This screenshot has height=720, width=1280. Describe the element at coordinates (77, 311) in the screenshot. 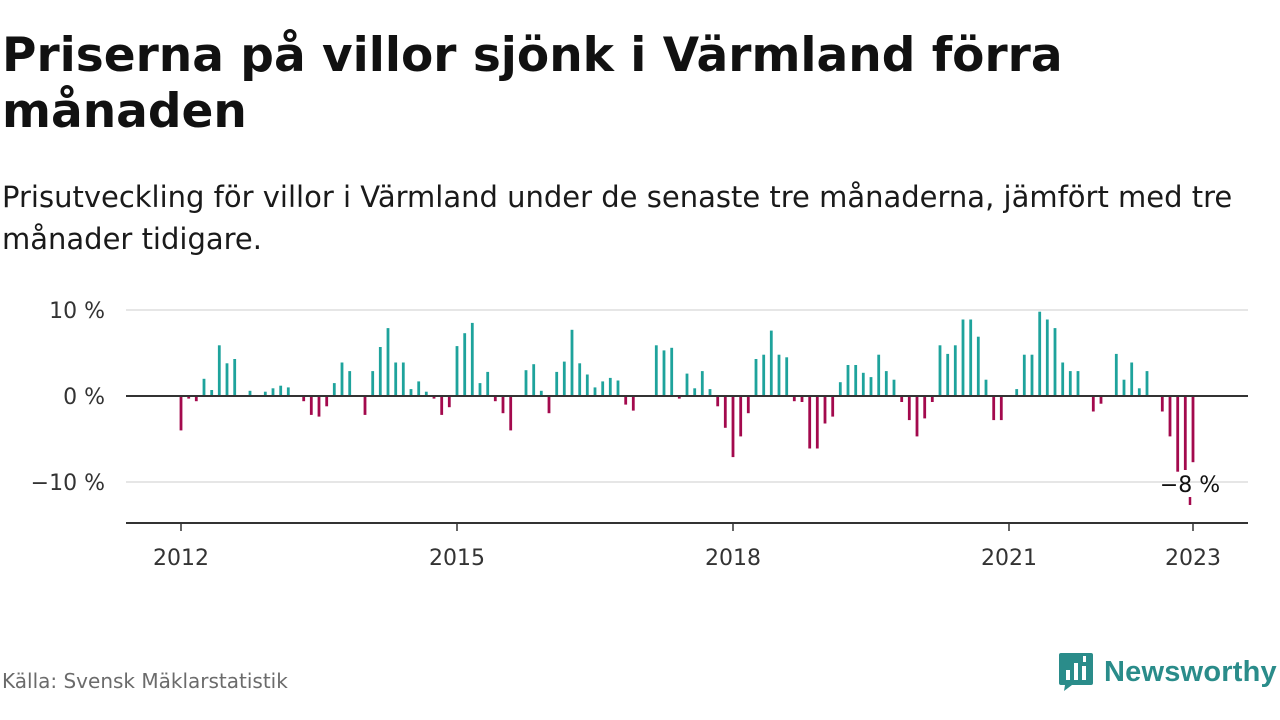

I see `y-tick-label: 10 %` at that location.